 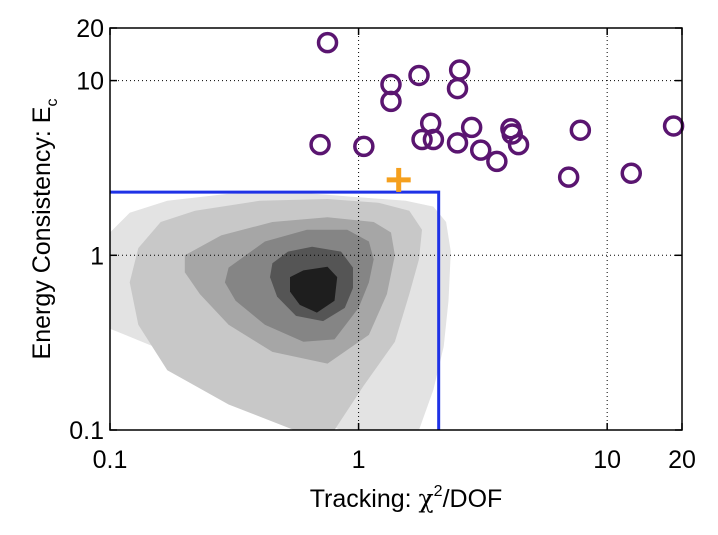 What do you see at coordinates (398, 179) in the screenshot?
I see `plus-marker` at bounding box center [398, 179].